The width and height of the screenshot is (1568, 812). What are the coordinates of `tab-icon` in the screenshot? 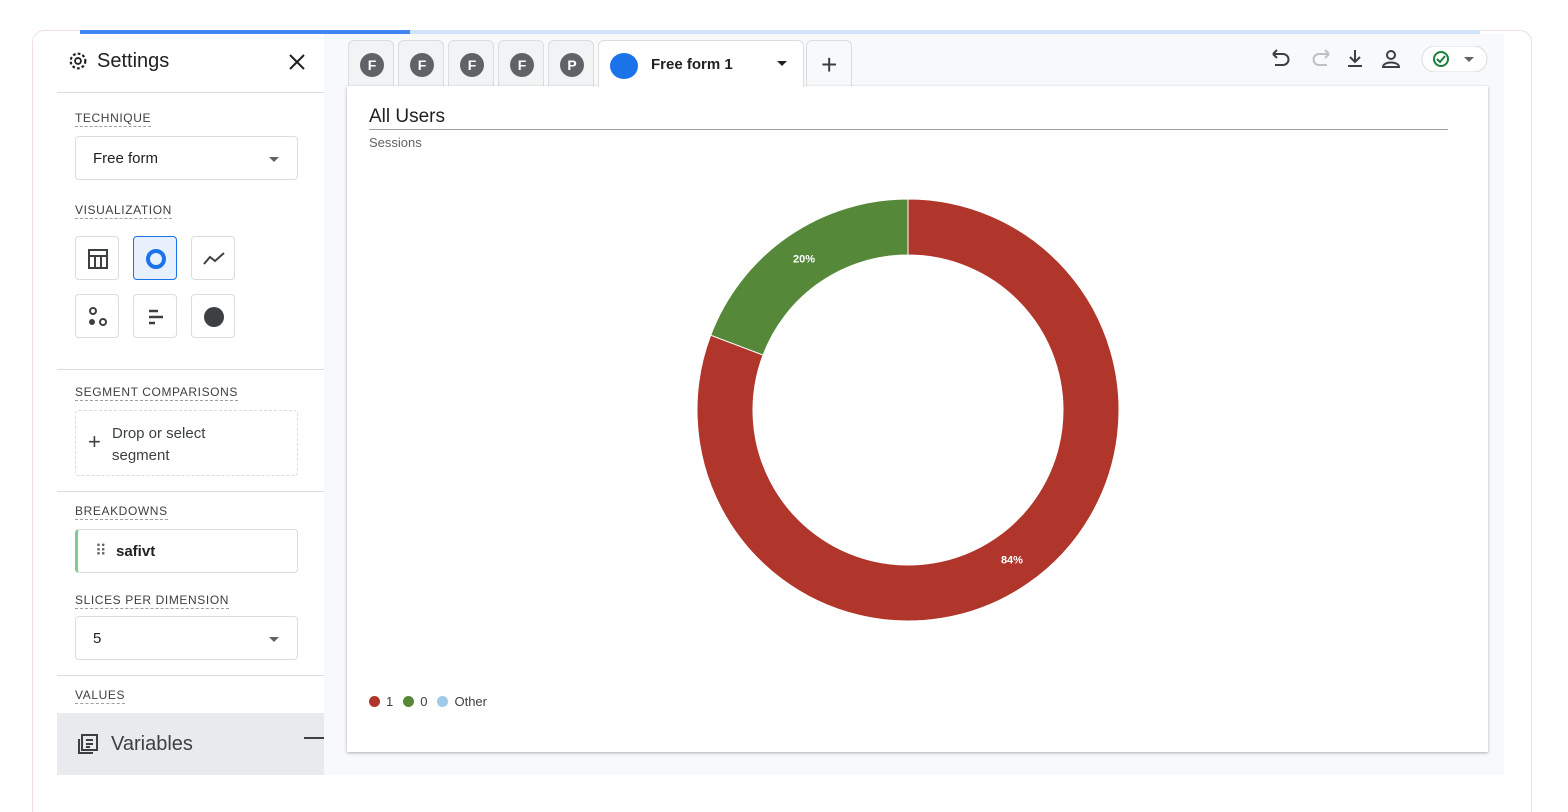 It's located at (624, 66).